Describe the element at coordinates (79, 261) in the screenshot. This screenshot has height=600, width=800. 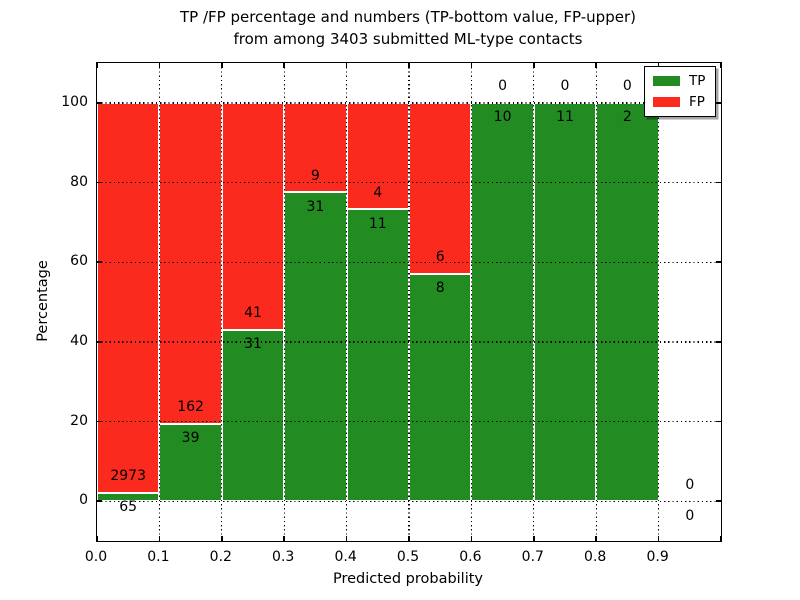
I see `y-tick-label: 60` at that location.